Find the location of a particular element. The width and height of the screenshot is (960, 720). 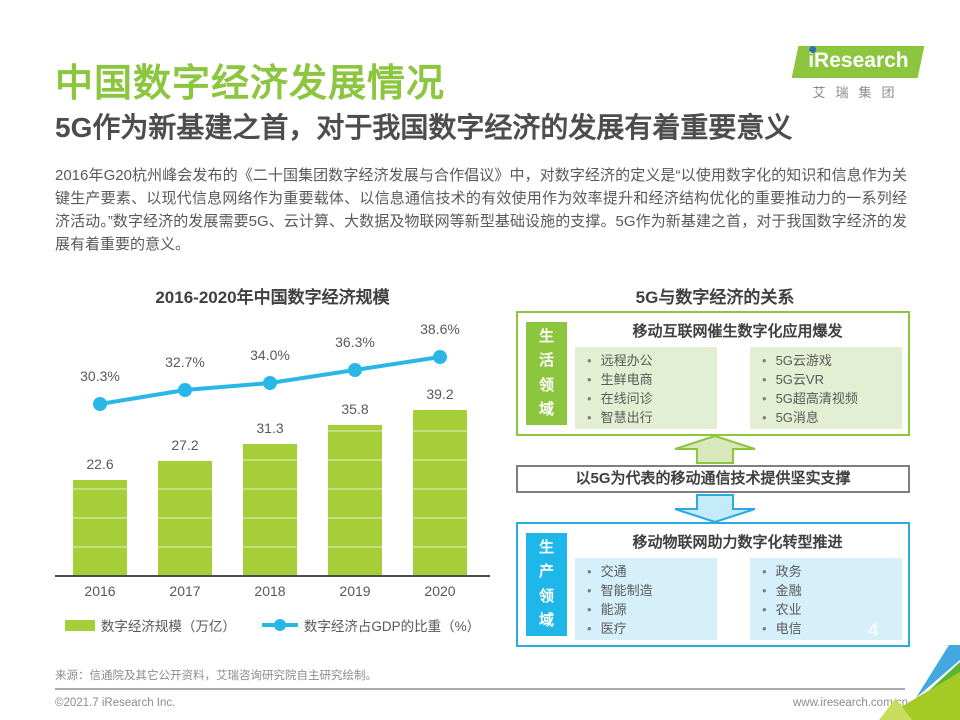

list-item: 金融 is located at coordinates (832, 590).